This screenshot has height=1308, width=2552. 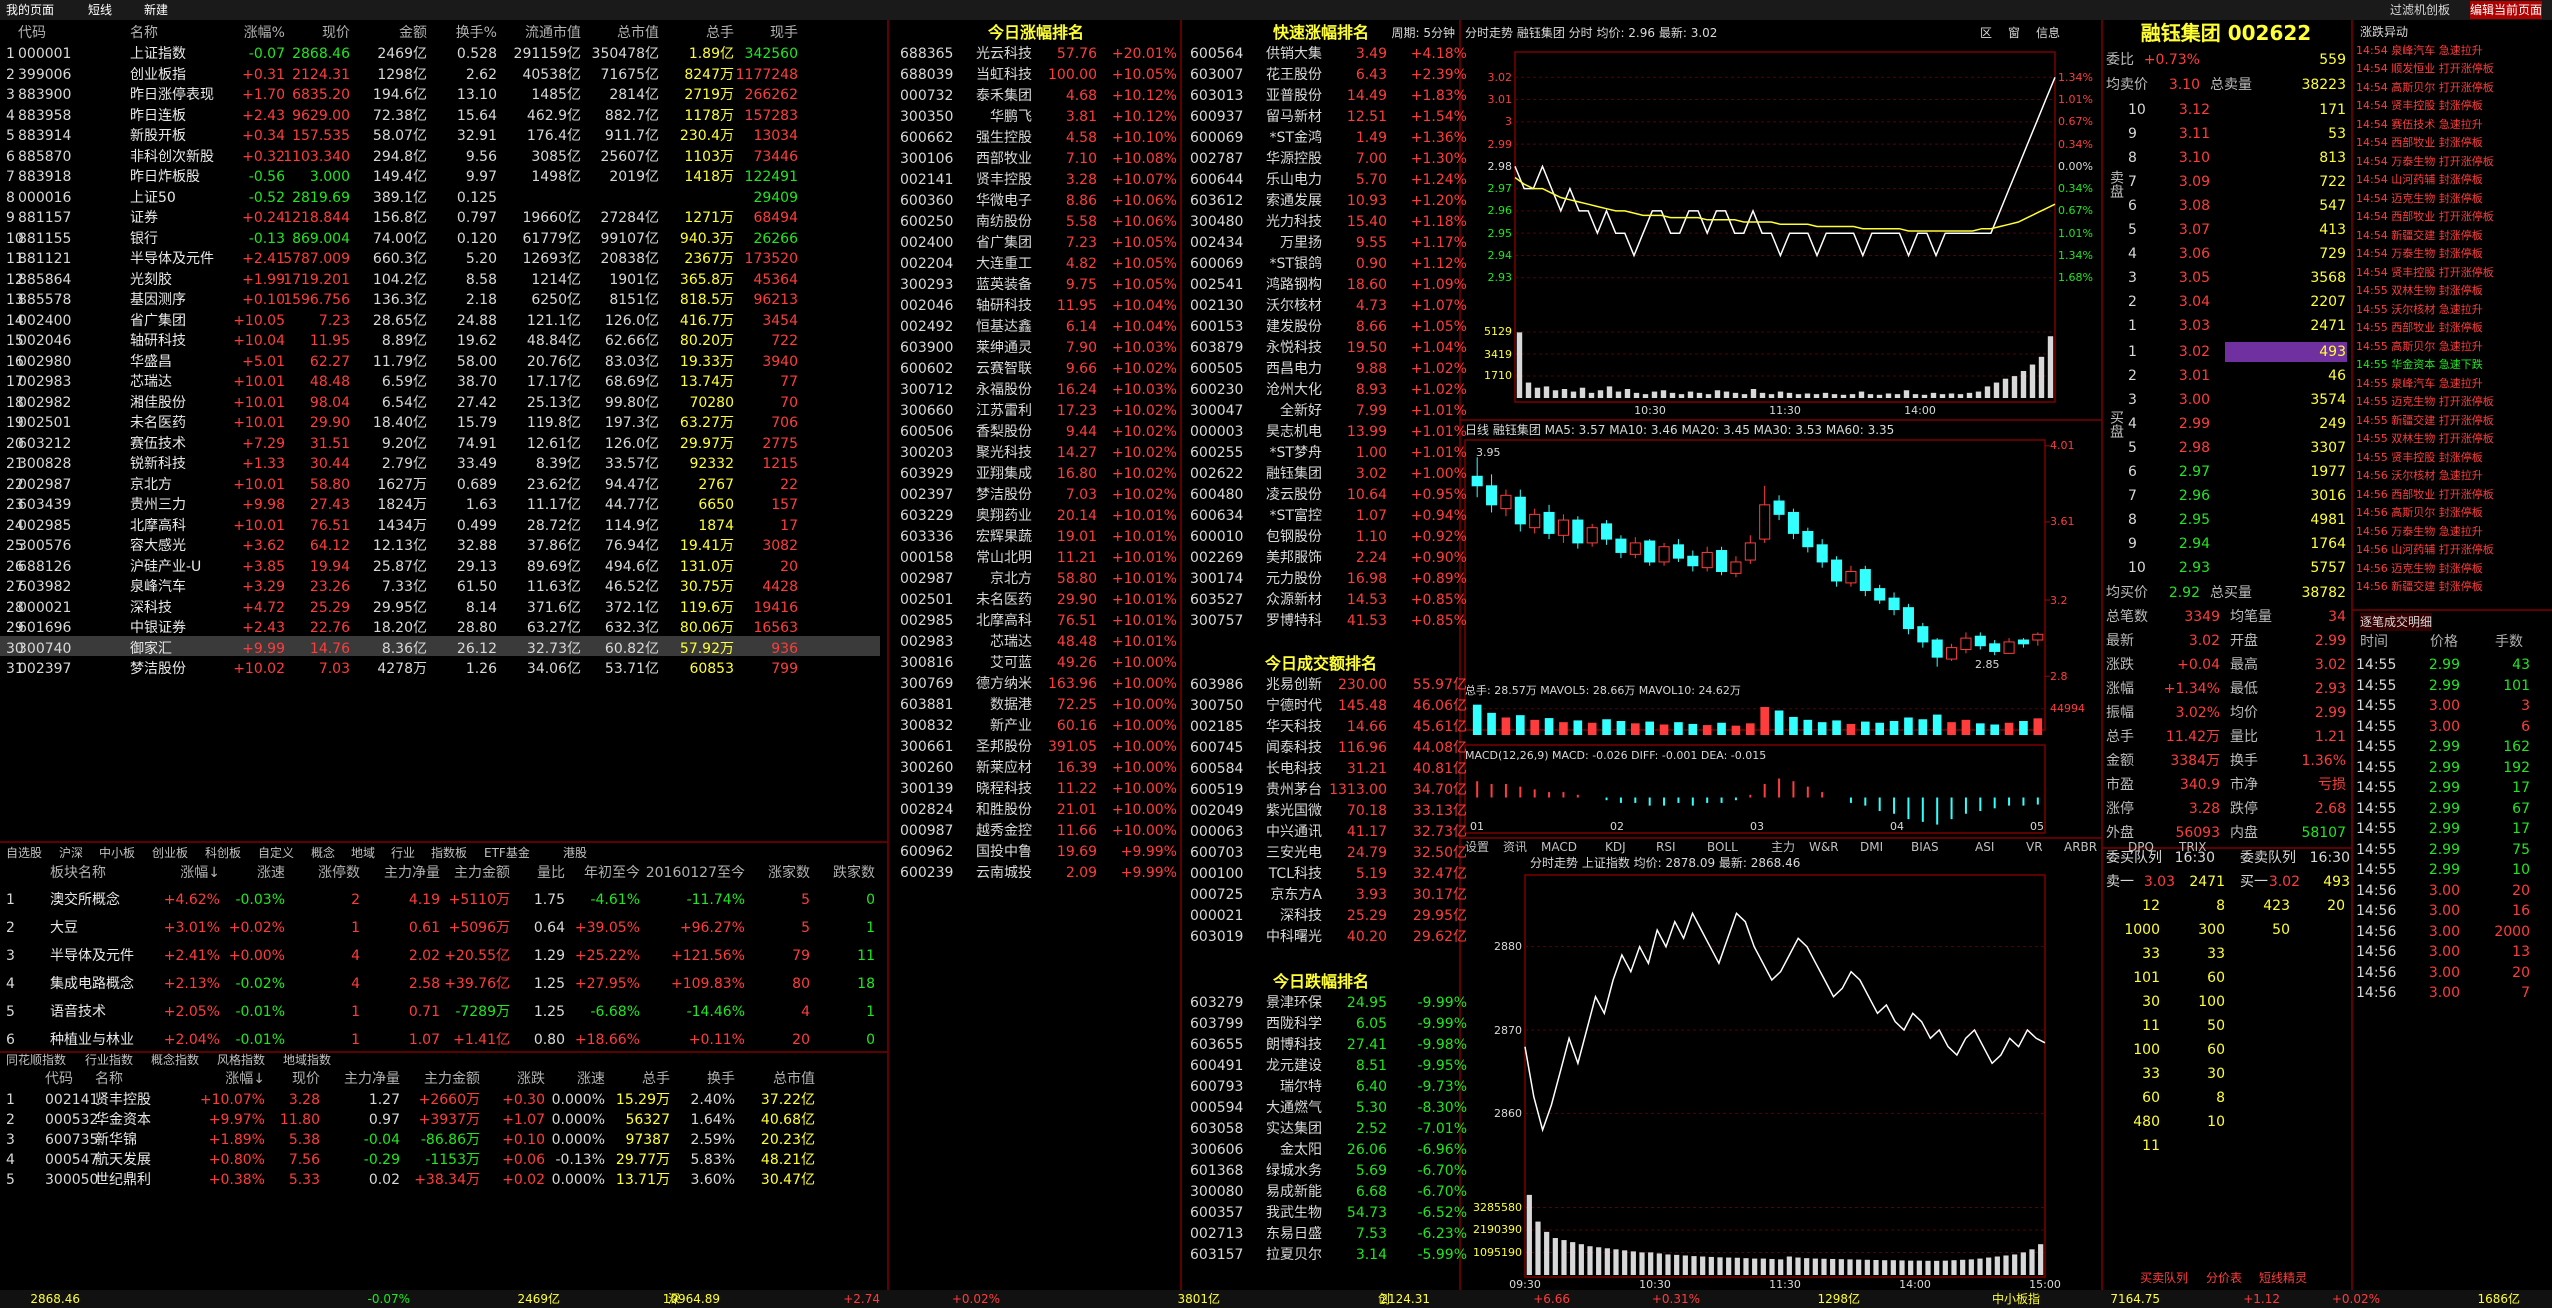 I want to click on book-cell: 2207, so click(x=2328, y=302).